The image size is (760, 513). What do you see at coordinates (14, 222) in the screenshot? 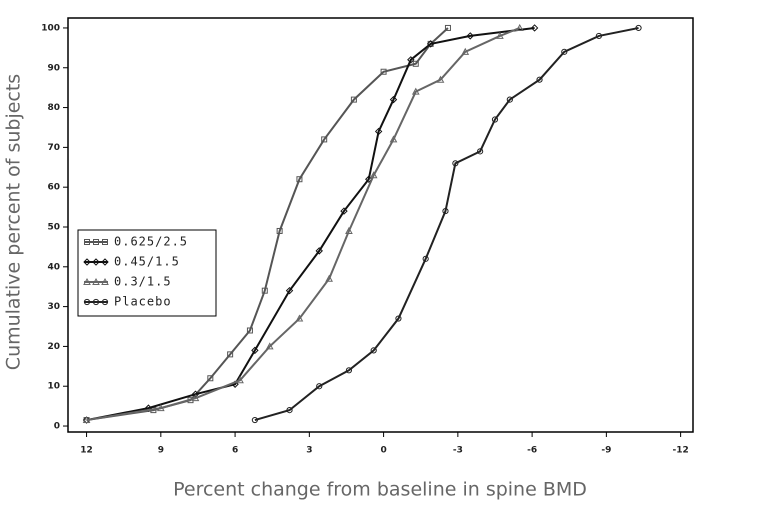
I see `y-axis-label: Cumulative percent of subjects` at bounding box center [14, 222].